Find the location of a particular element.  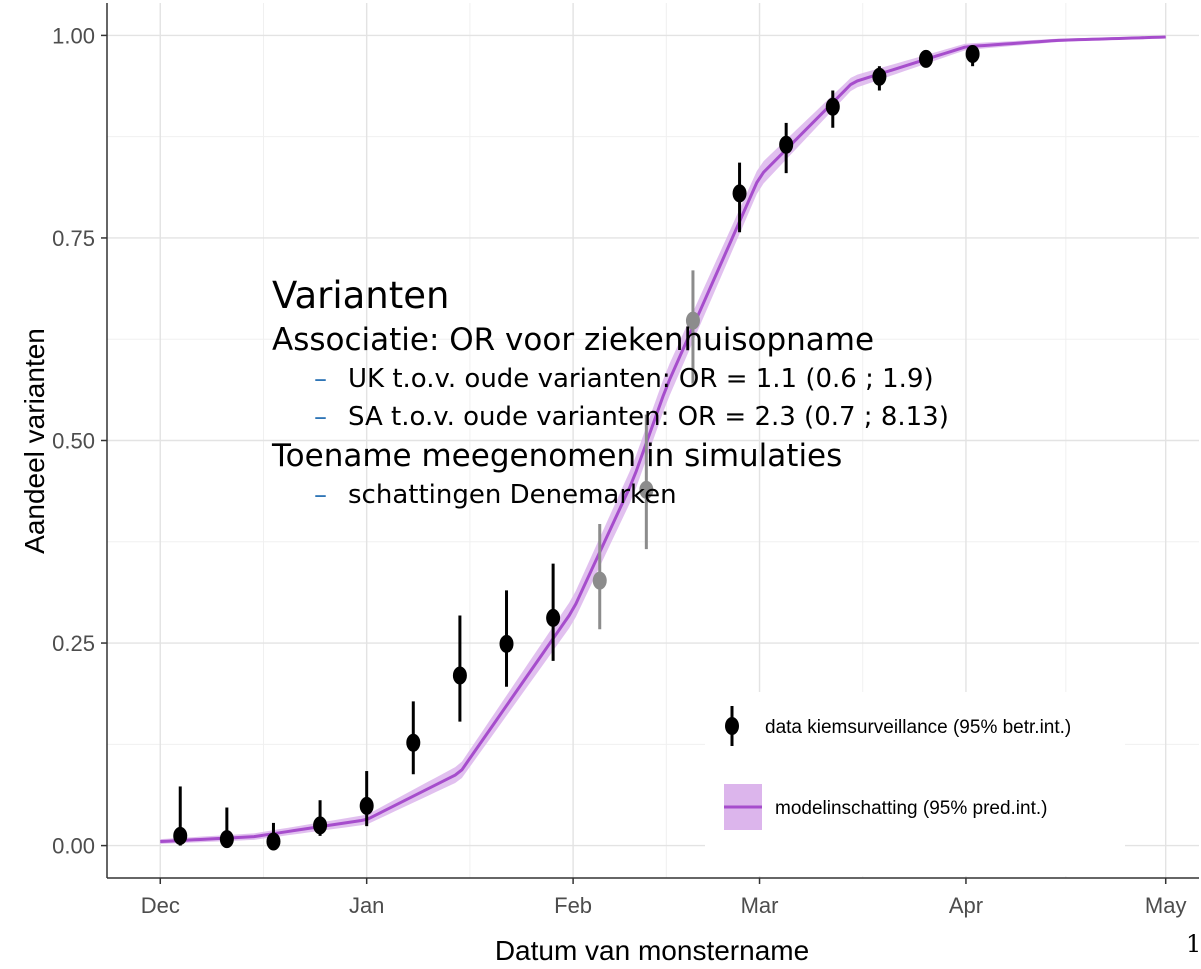

y-tick-label: 0.00 is located at coordinates (73, 846).